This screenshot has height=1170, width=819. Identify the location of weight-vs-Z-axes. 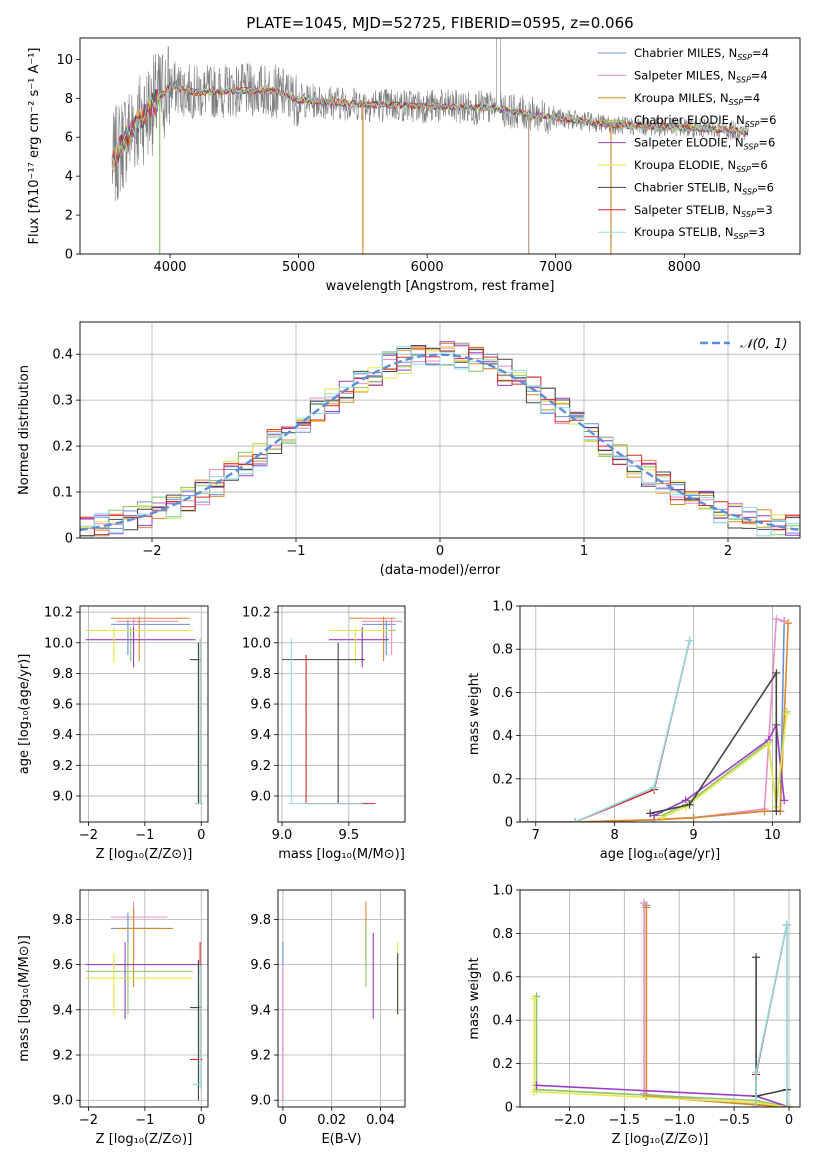
(658, 1000).